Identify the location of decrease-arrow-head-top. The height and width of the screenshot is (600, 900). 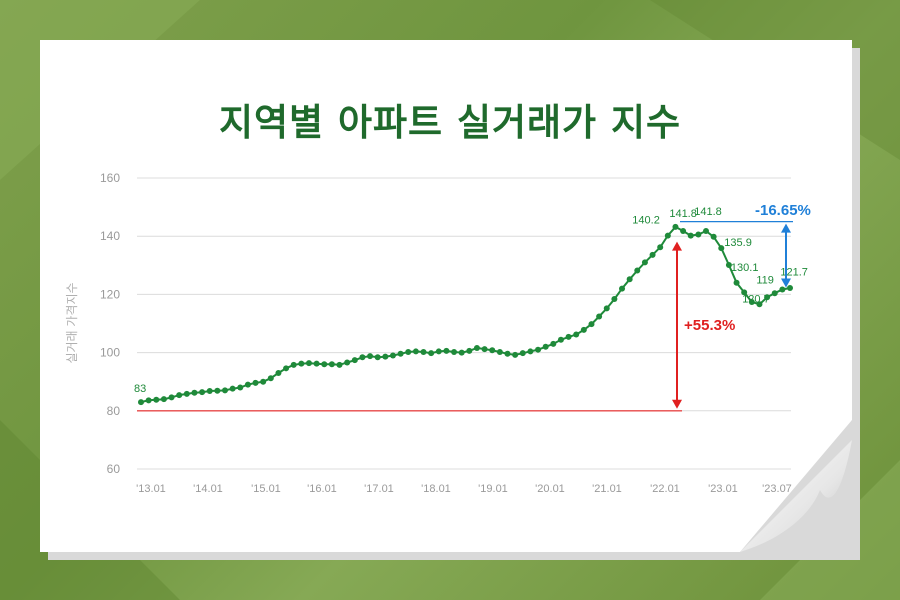
(786, 228).